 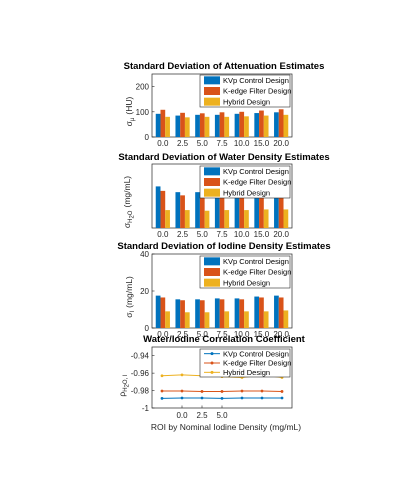 What do you see at coordinates (146, 408) in the screenshot?
I see `y-tick-label: -1` at bounding box center [146, 408].